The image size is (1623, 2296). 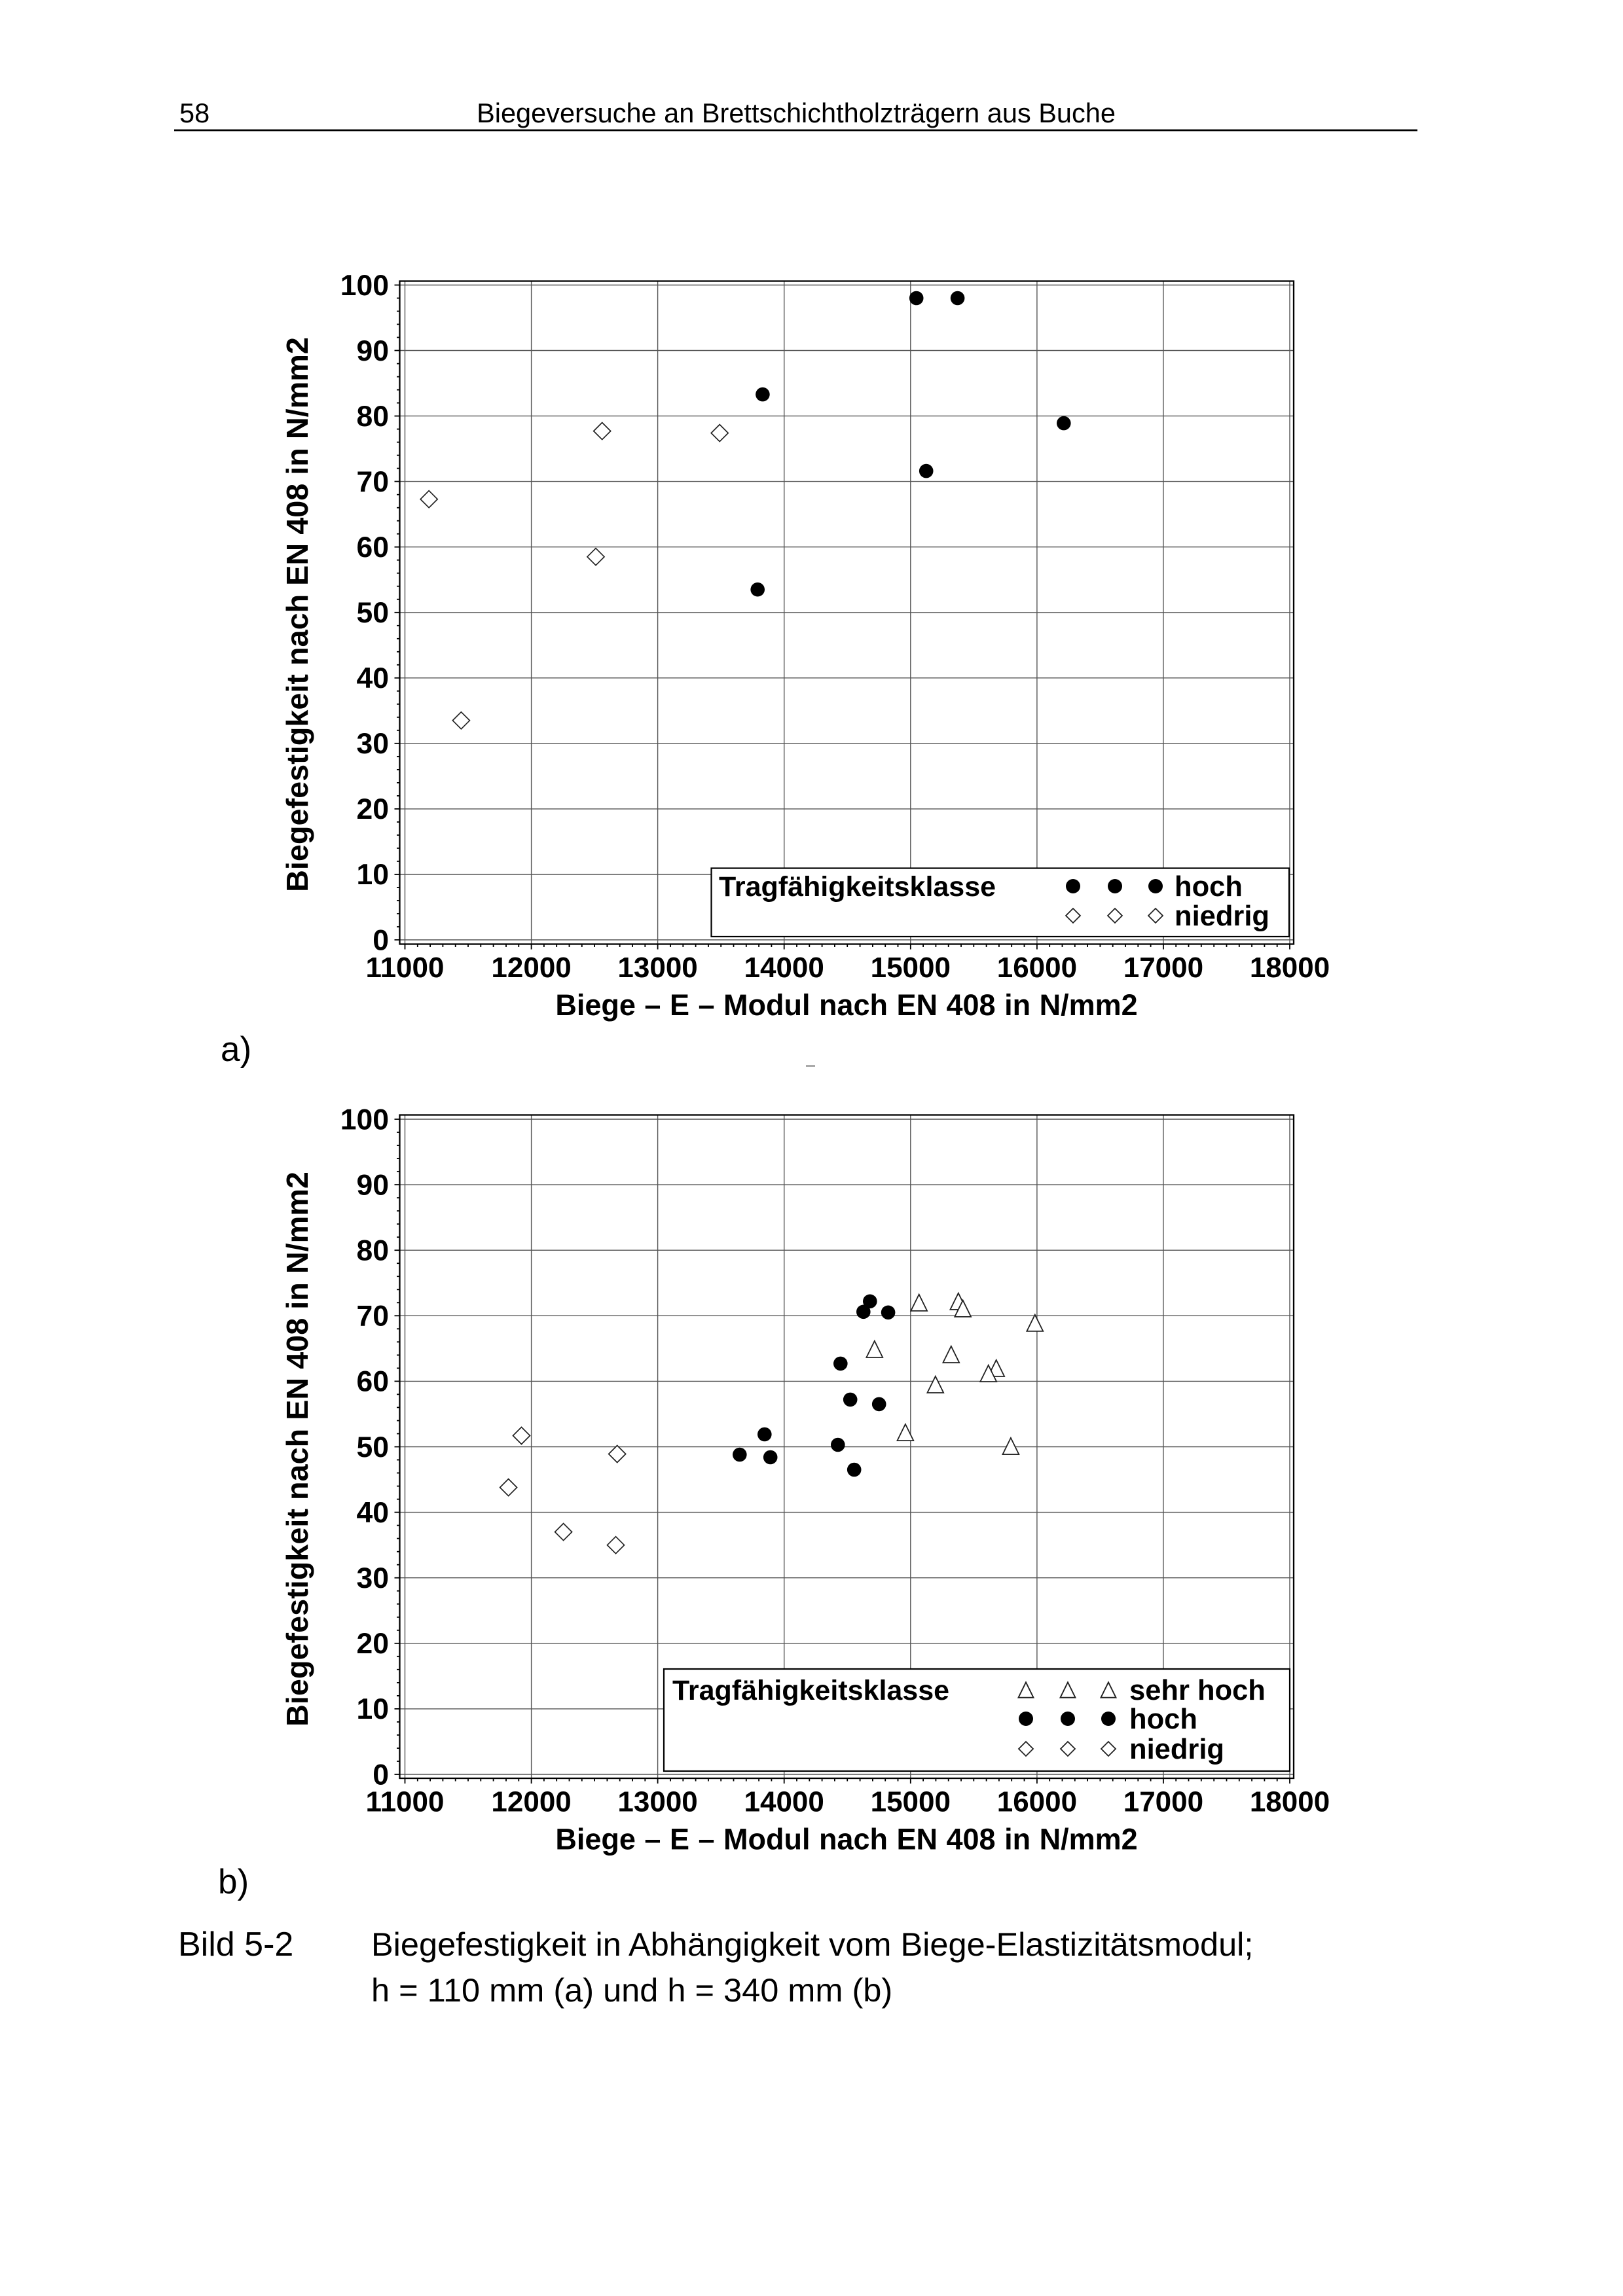 What do you see at coordinates (236, 1049) in the screenshot?
I see `svg-text: a)` at bounding box center [236, 1049].